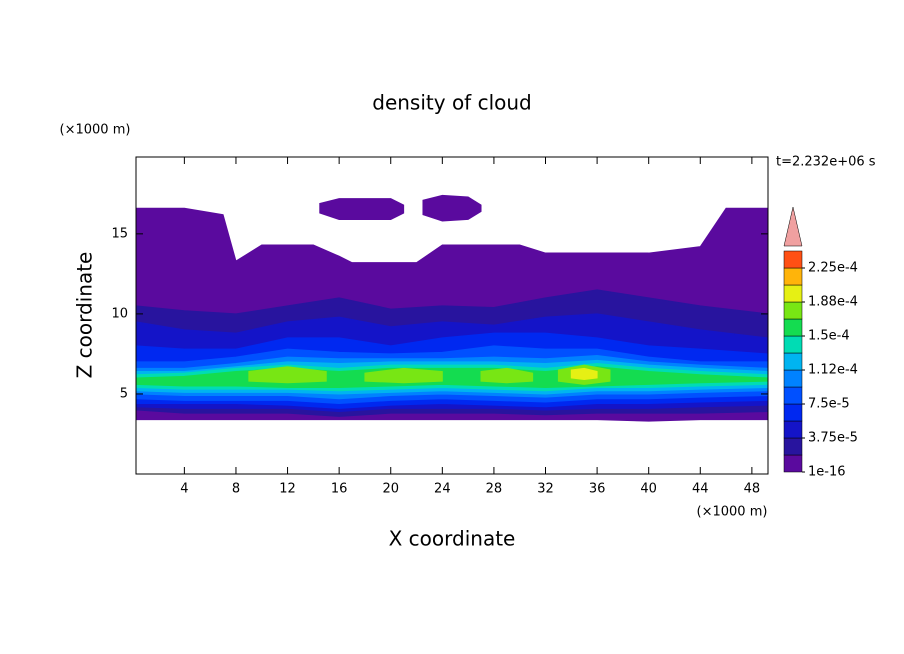 The image size is (904, 654). Describe the element at coordinates (827, 472) in the screenshot. I see `colorbar-tick-label: 1e-16` at that location.